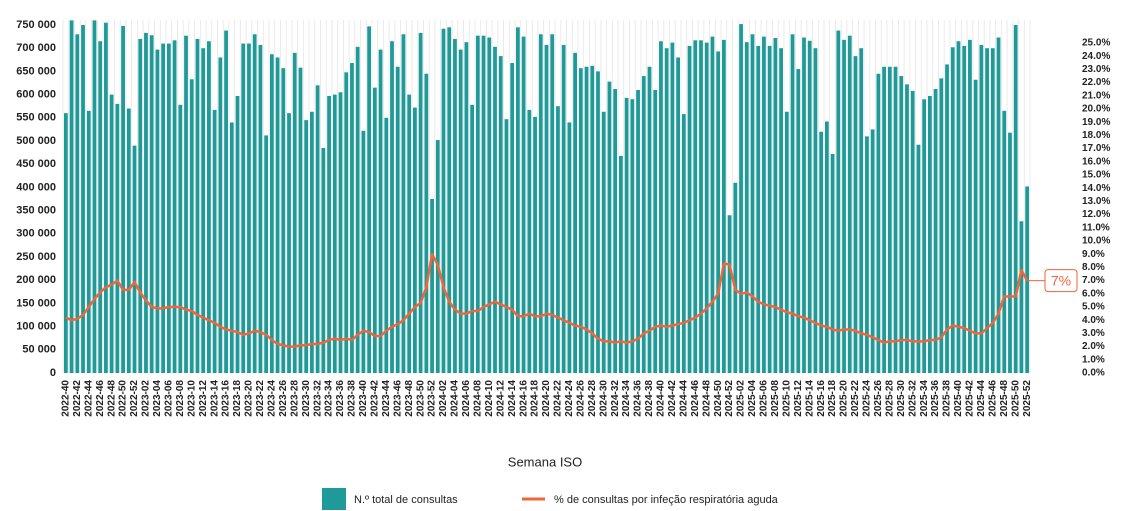  What do you see at coordinates (947, 398) in the screenshot?
I see `x-tick-label: 2025-38` at bounding box center [947, 398].